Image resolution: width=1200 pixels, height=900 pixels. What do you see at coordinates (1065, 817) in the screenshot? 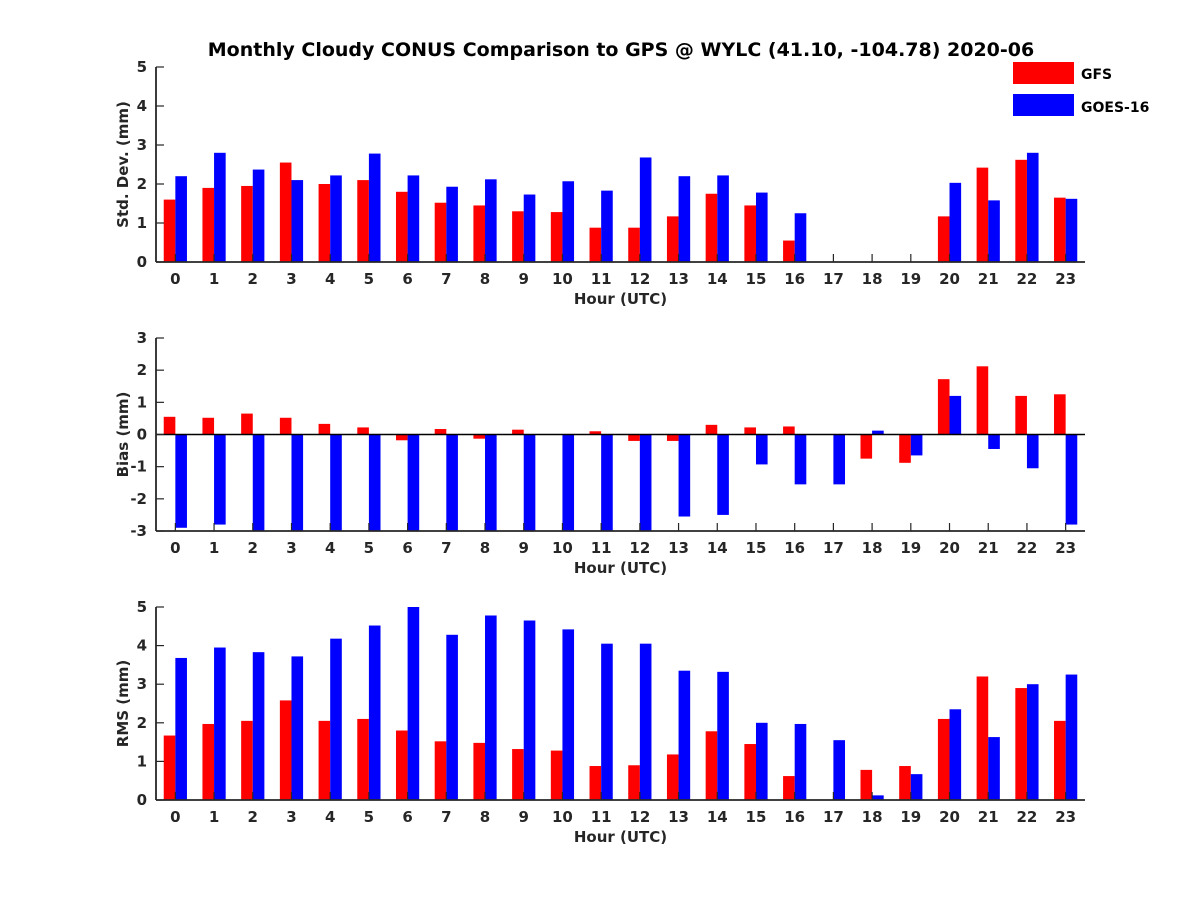
I see `x-tick-label: 23` at bounding box center [1065, 817].